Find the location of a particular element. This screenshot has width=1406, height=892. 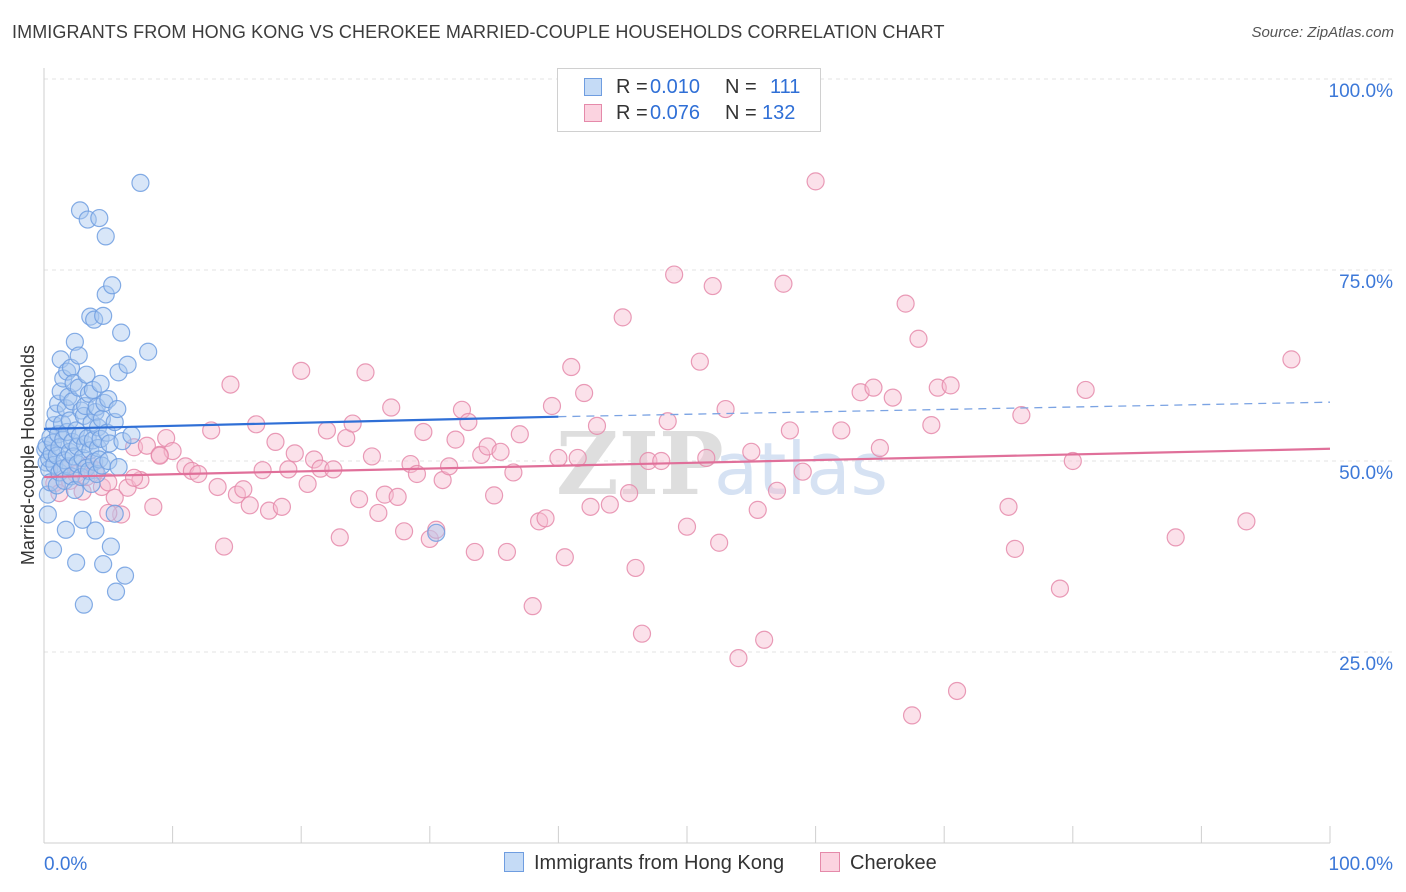

y-tick-label: 75.0% is located at coordinates (1366, 282).